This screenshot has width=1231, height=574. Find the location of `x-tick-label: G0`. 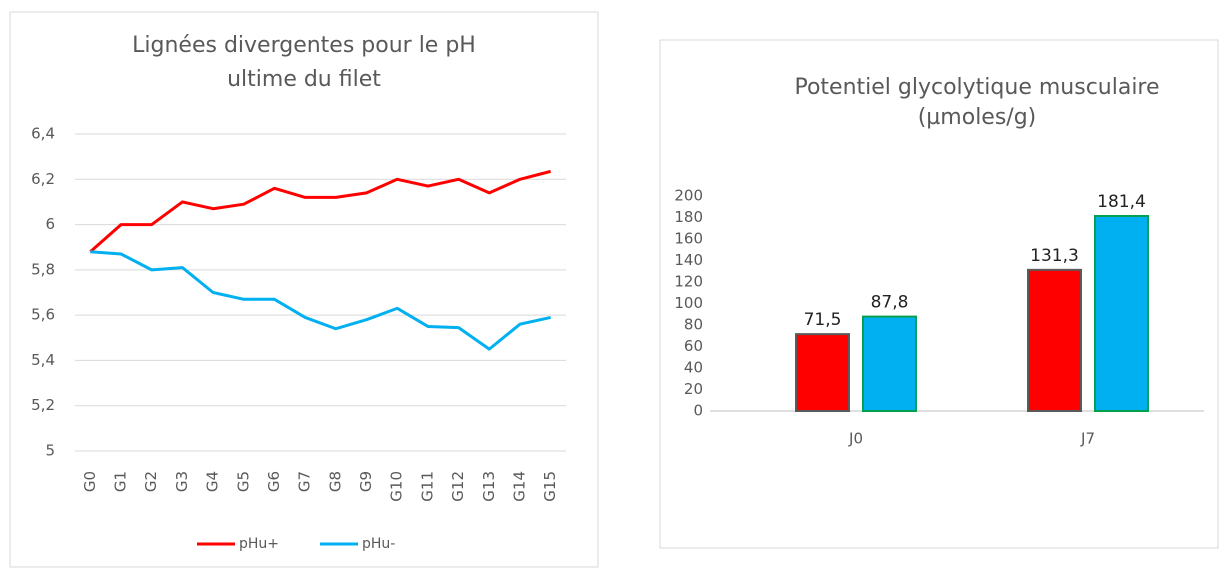

x-tick-label: G0 is located at coordinates (90, 481).